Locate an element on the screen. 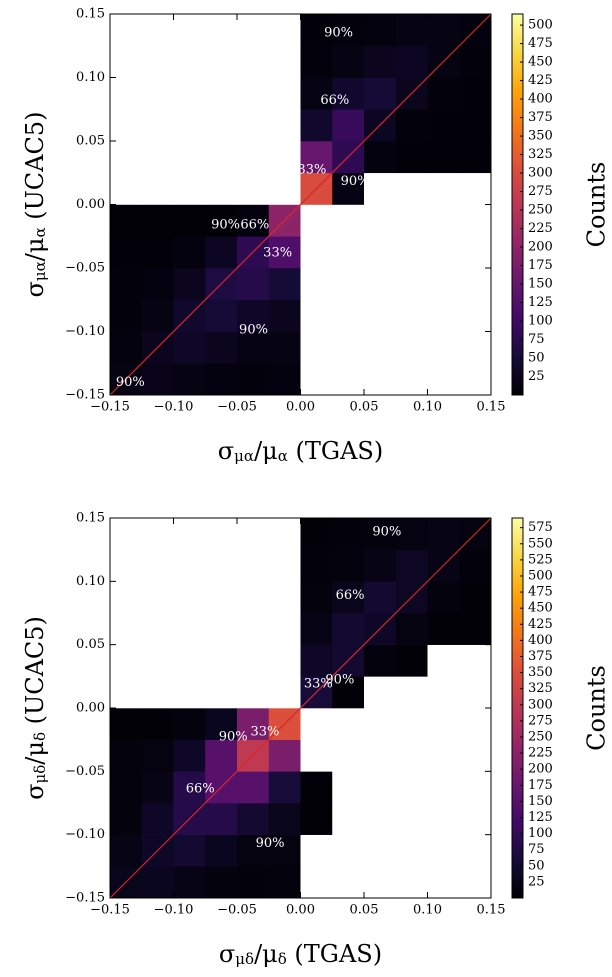  colorbar is located at coordinates (517, 708).